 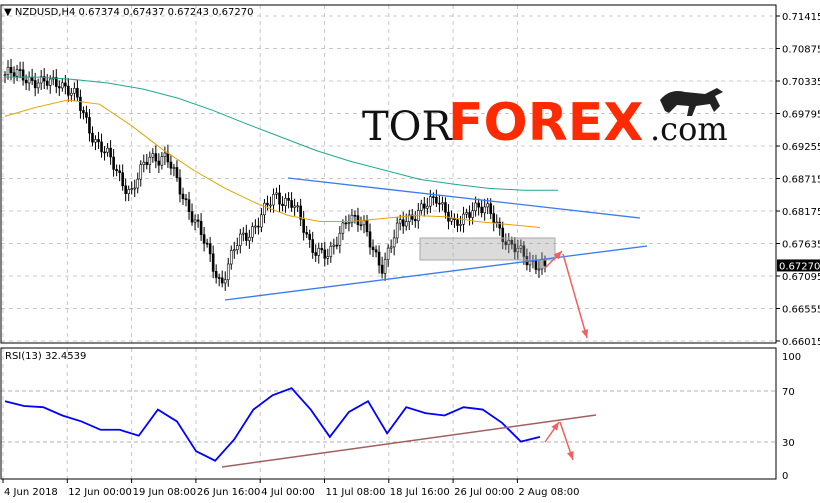 What do you see at coordinates (165, 492) in the screenshot?
I see `time-tick-label: 19 Jun 08:00` at bounding box center [165, 492].